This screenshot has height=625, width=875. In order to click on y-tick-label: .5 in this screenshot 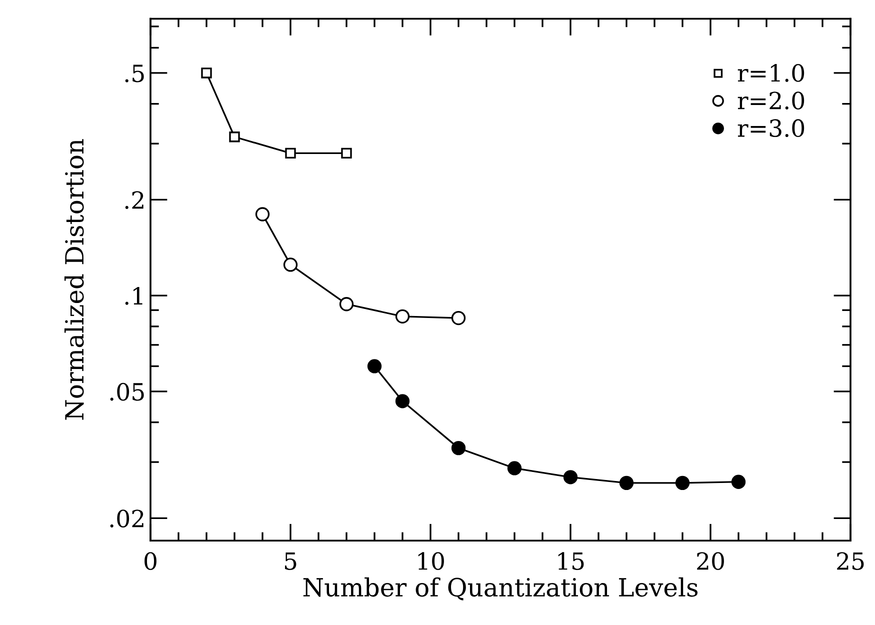, I will do `click(134, 73)`.